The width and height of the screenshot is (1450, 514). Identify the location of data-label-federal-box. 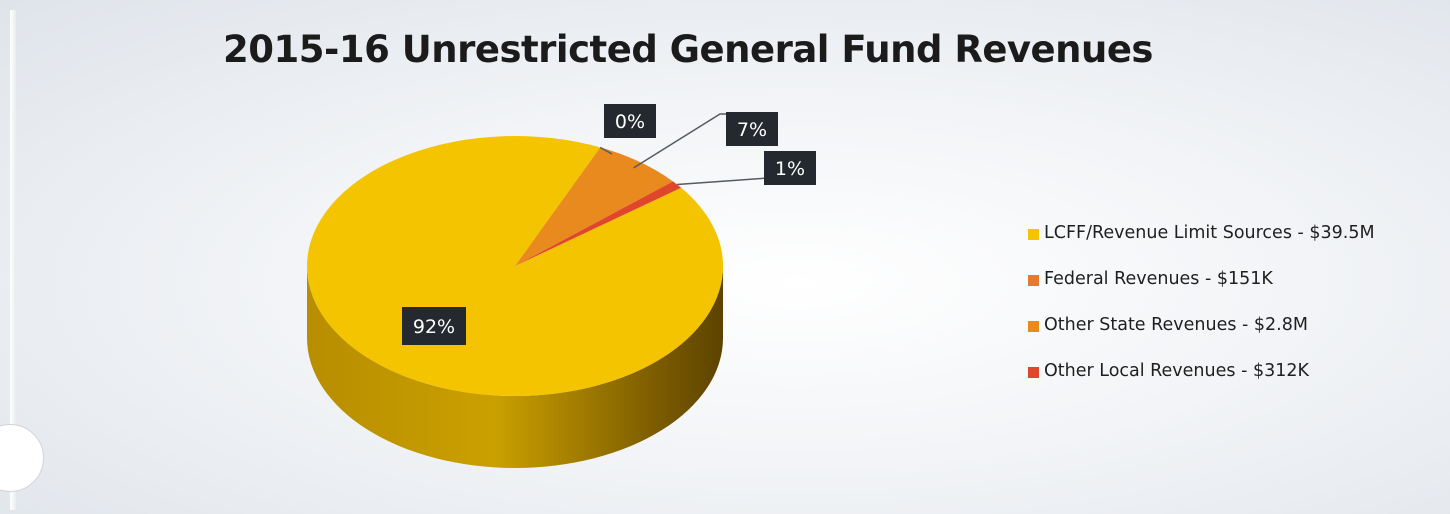
(630, 121).